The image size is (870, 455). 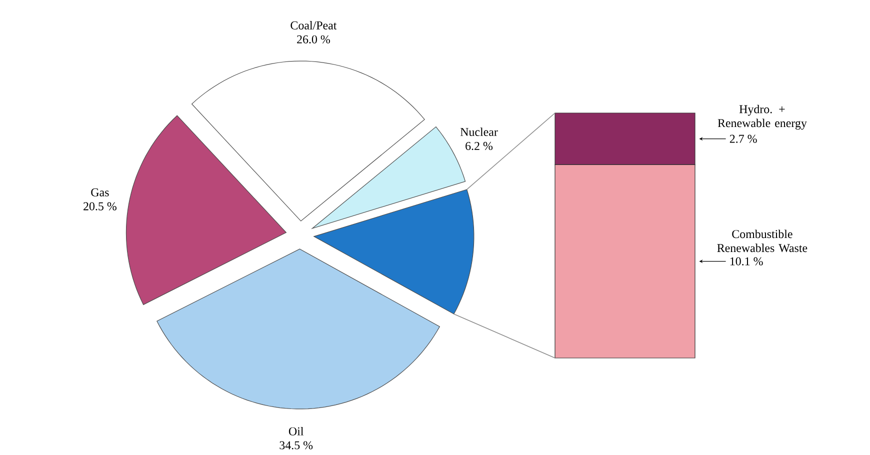 What do you see at coordinates (296, 431) in the screenshot?
I see `slice-label: Oil` at bounding box center [296, 431].